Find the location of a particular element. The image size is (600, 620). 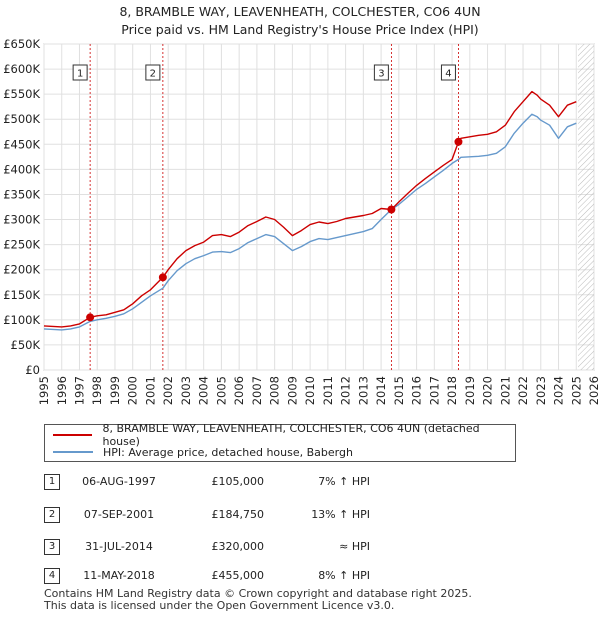

y-tick-label: £350K is located at coordinates (21, 194).